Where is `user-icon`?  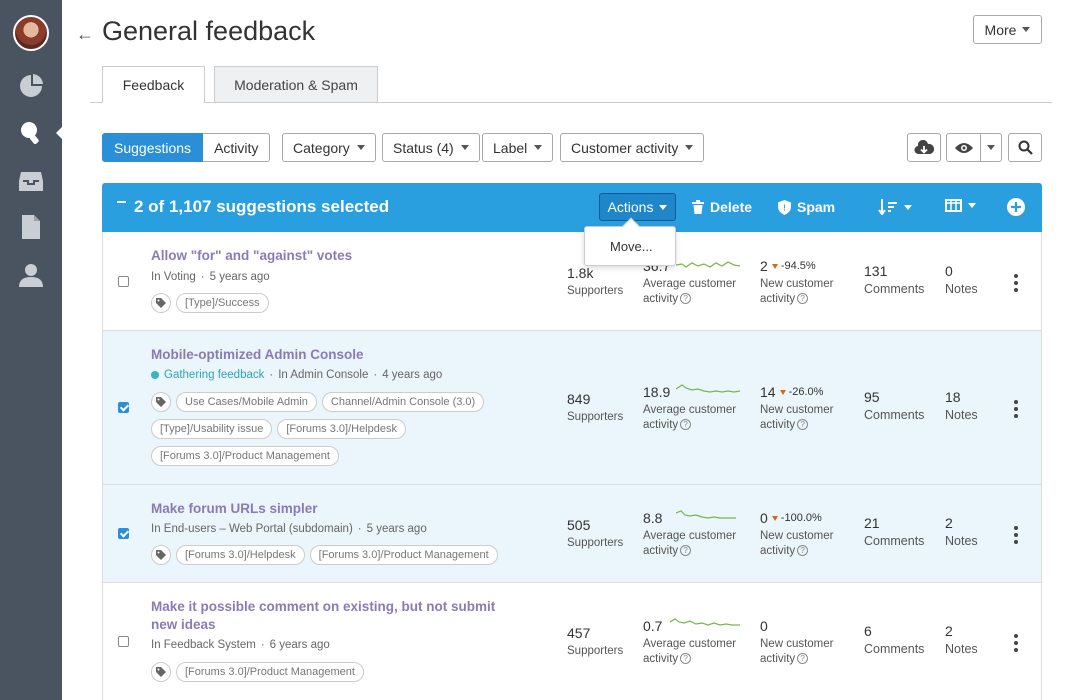 user-icon is located at coordinates (31, 275).